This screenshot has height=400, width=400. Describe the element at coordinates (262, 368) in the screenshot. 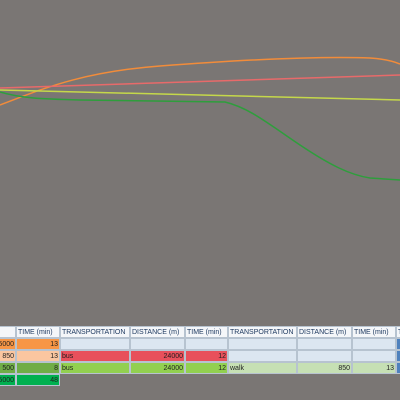

I see `table-cell: walk` at that location.